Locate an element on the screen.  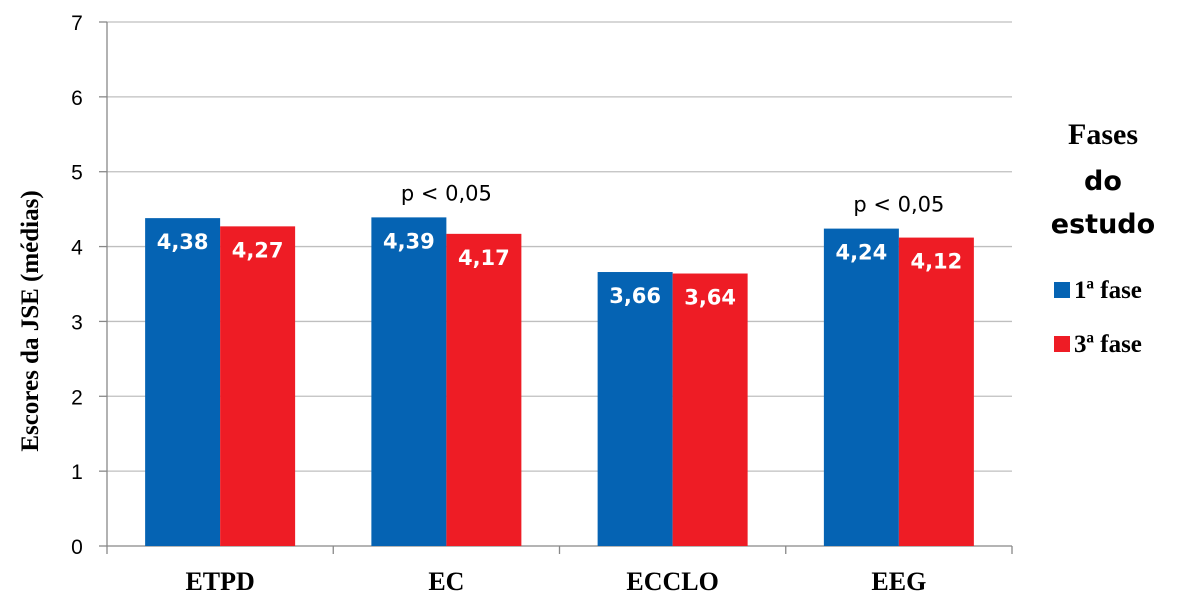
y-tick-label: 7 is located at coordinates (77, 23).